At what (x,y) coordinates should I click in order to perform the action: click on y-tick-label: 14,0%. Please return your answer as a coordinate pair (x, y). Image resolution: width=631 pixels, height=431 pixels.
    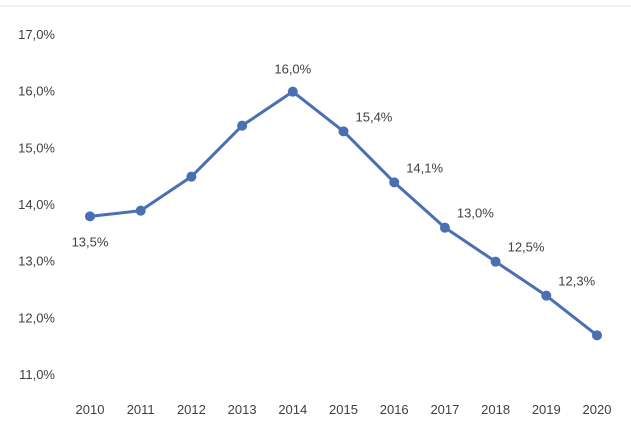
    Looking at the image, I should click on (36, 204).